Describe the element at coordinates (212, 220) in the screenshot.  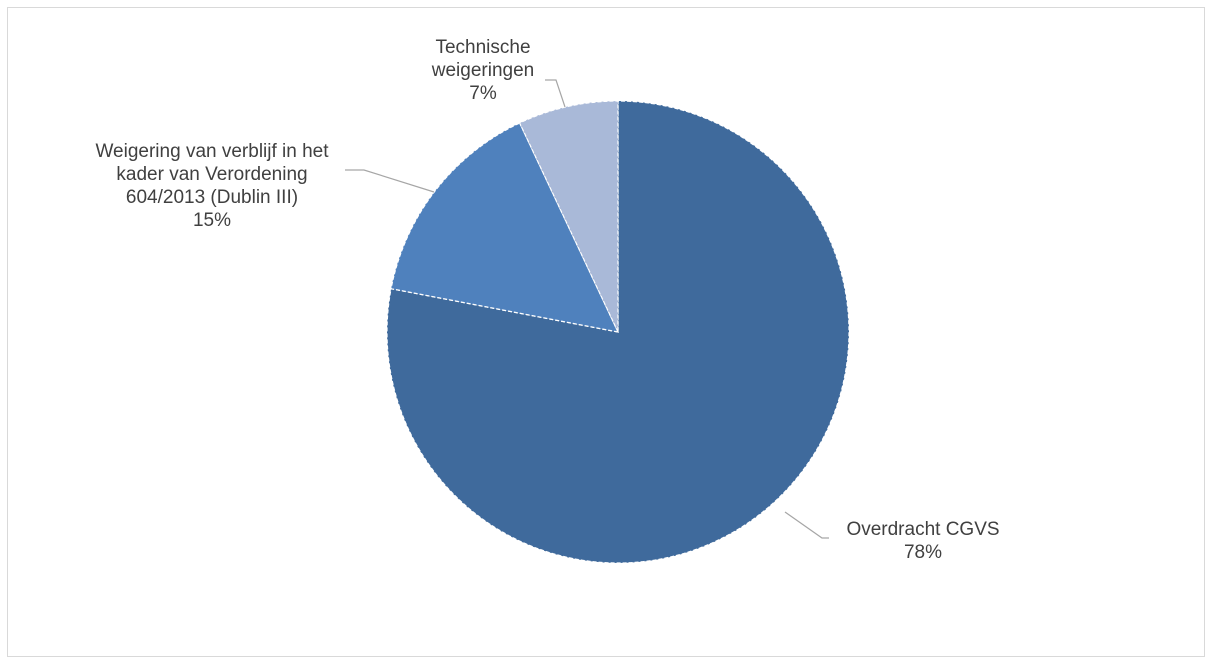
I see `data-label-value: 15%` at that location.